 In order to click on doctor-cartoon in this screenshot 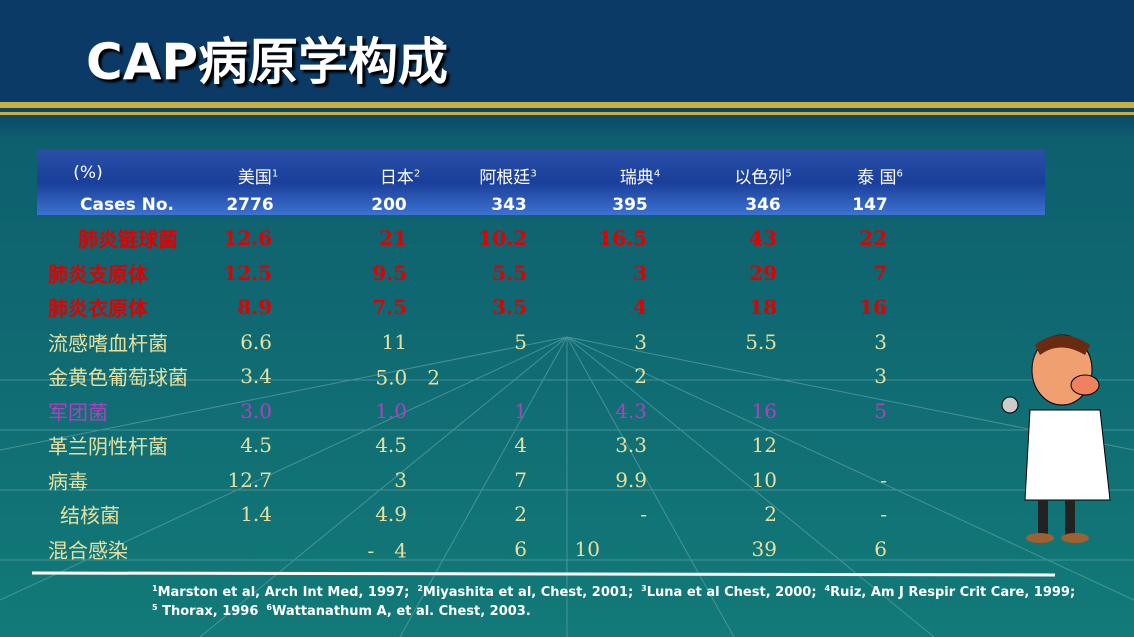, I will do `click(1056, 438)`.